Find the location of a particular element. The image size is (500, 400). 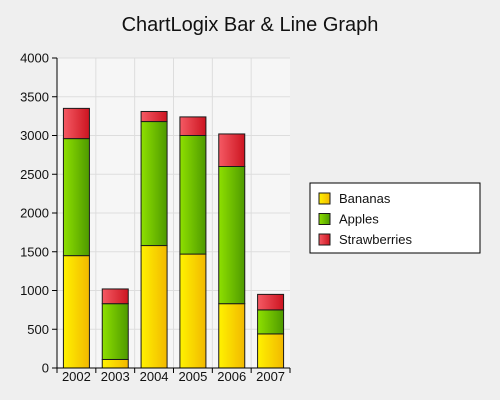

y-tick-label: 3500 is located at coordinates (34, 96).